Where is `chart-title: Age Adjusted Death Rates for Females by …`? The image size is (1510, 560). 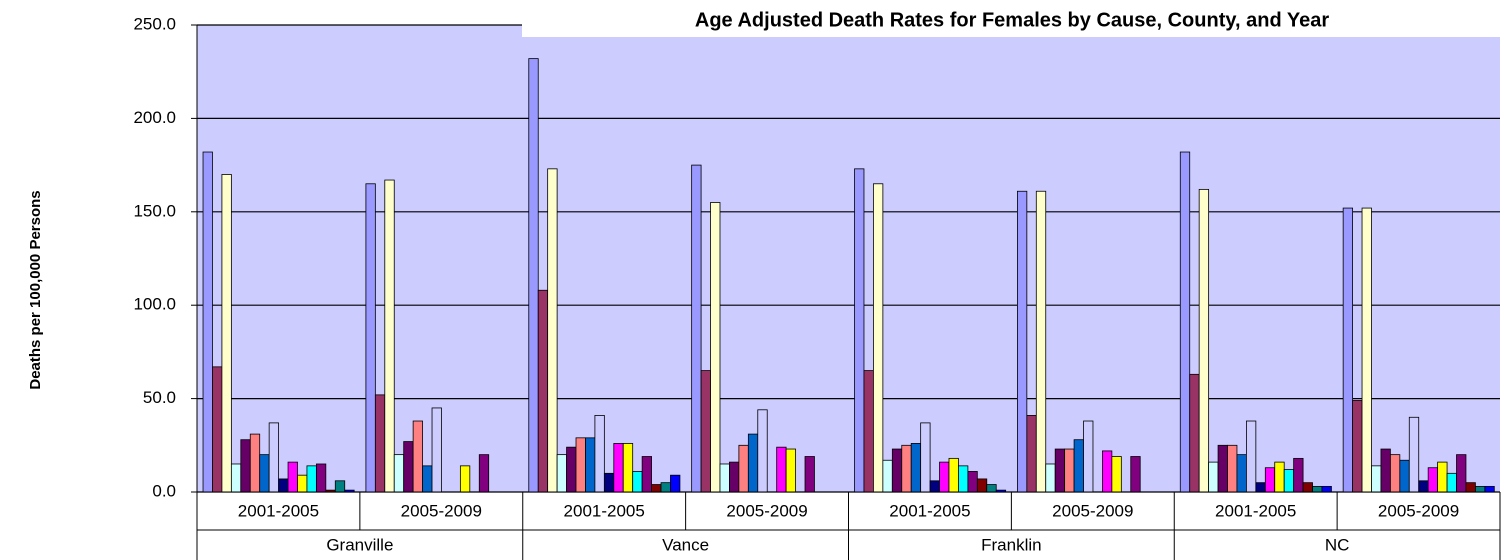
chart-title: Age Adjusted Death Rates for Females by … is located at coordinates (1012, 20).